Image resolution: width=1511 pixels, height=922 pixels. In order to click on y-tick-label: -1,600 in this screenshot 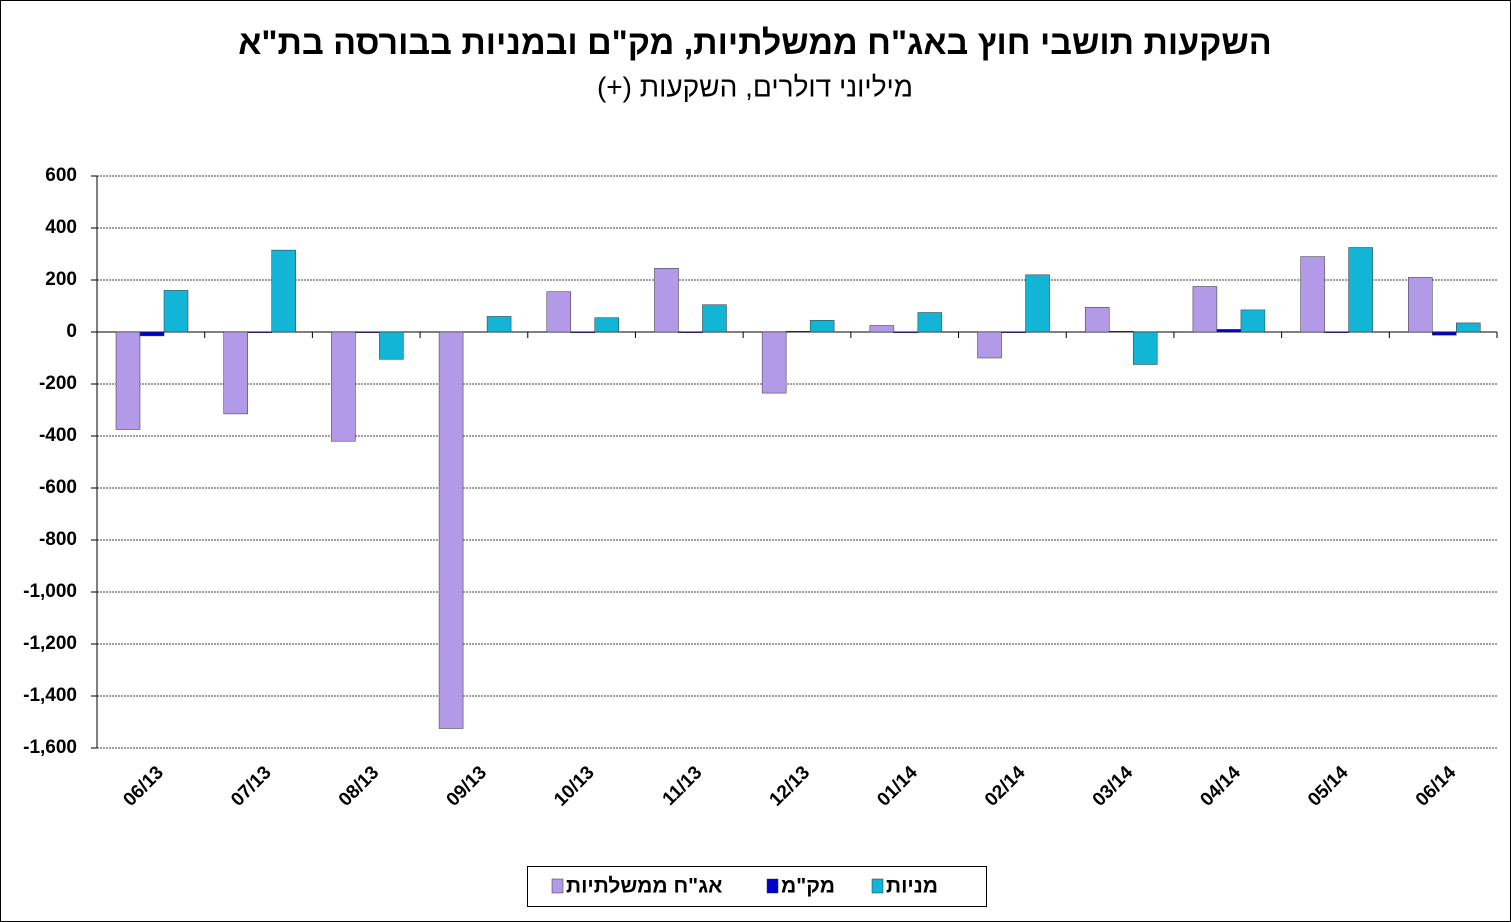, I will do `click(50, 747)`.